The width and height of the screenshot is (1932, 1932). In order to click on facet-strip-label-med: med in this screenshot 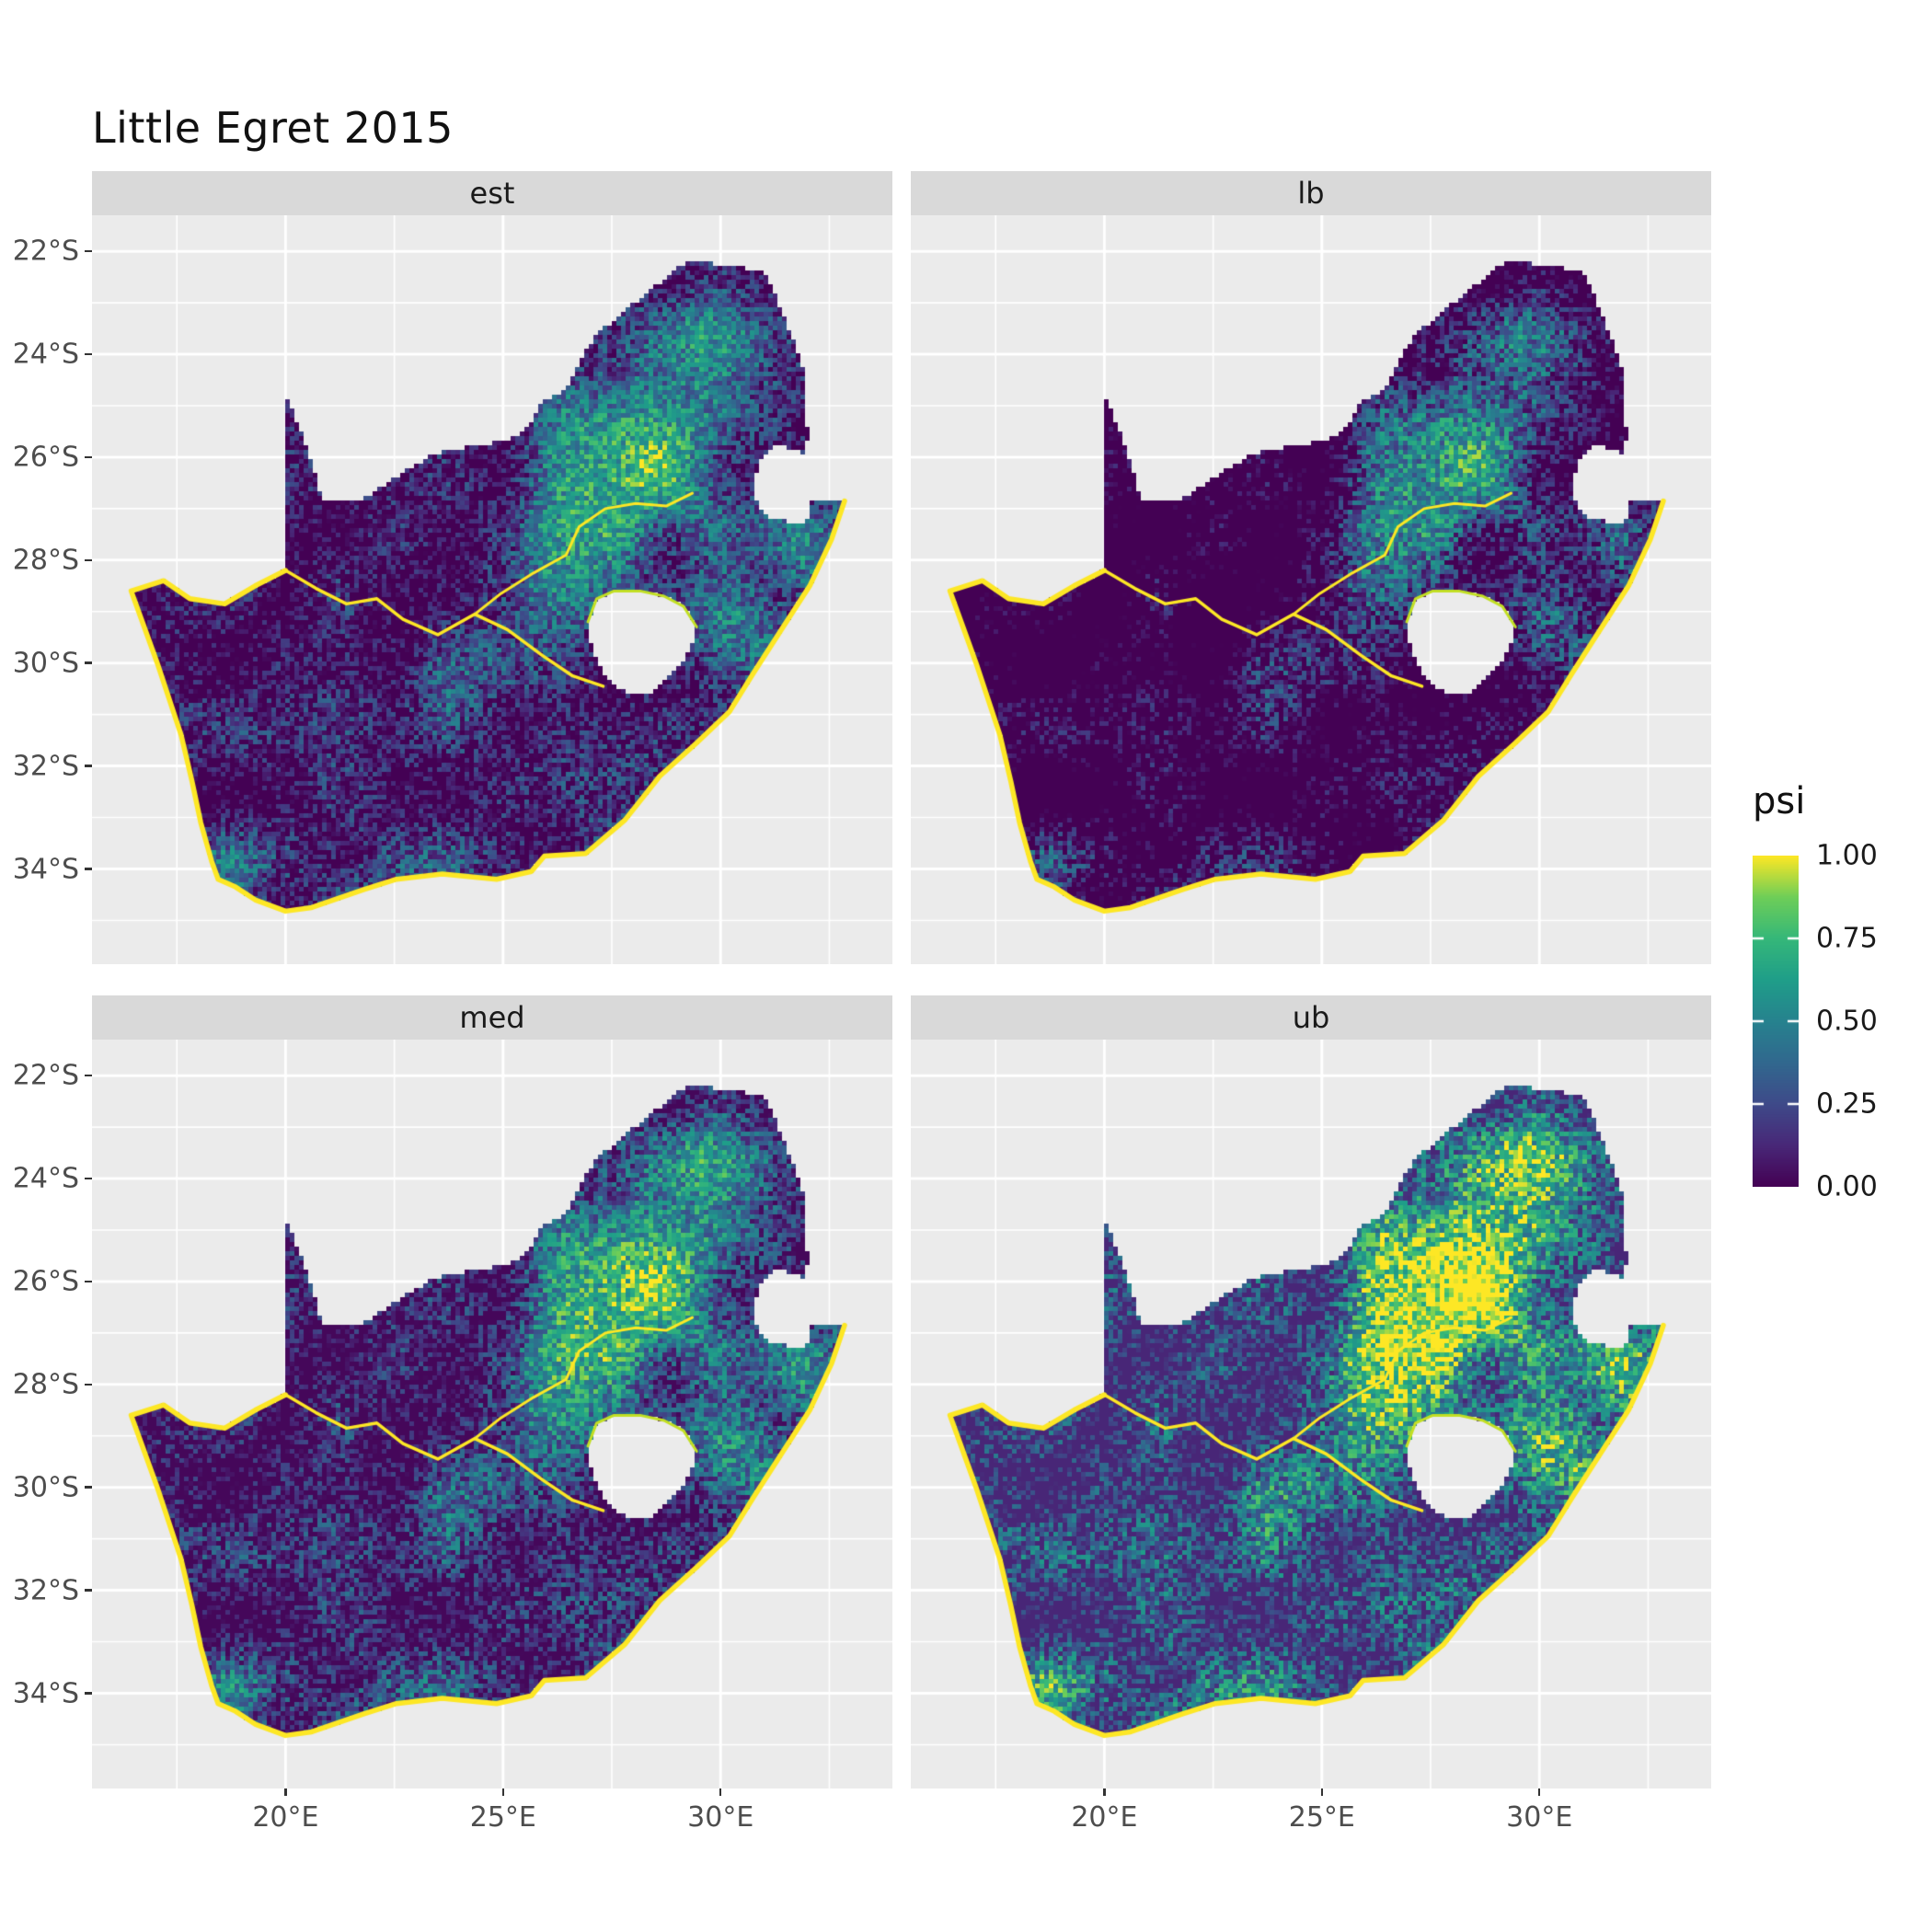, I will do `click(492, 1018)`.